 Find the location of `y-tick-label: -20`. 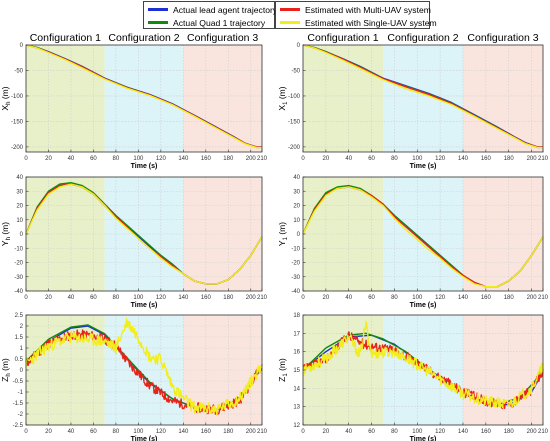

y-tick-label: -20 is located at coordinates (18, 264).